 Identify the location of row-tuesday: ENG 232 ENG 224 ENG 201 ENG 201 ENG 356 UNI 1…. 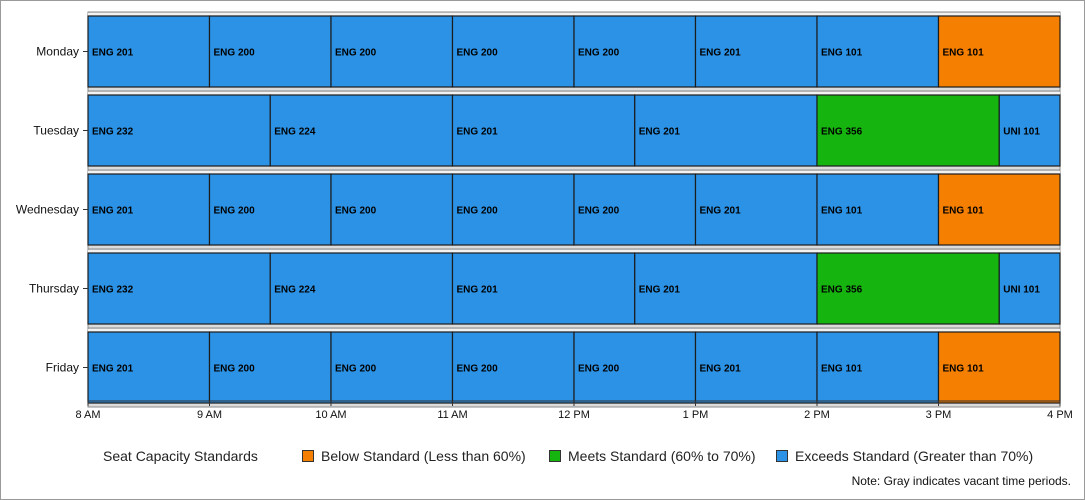
(574, 130).